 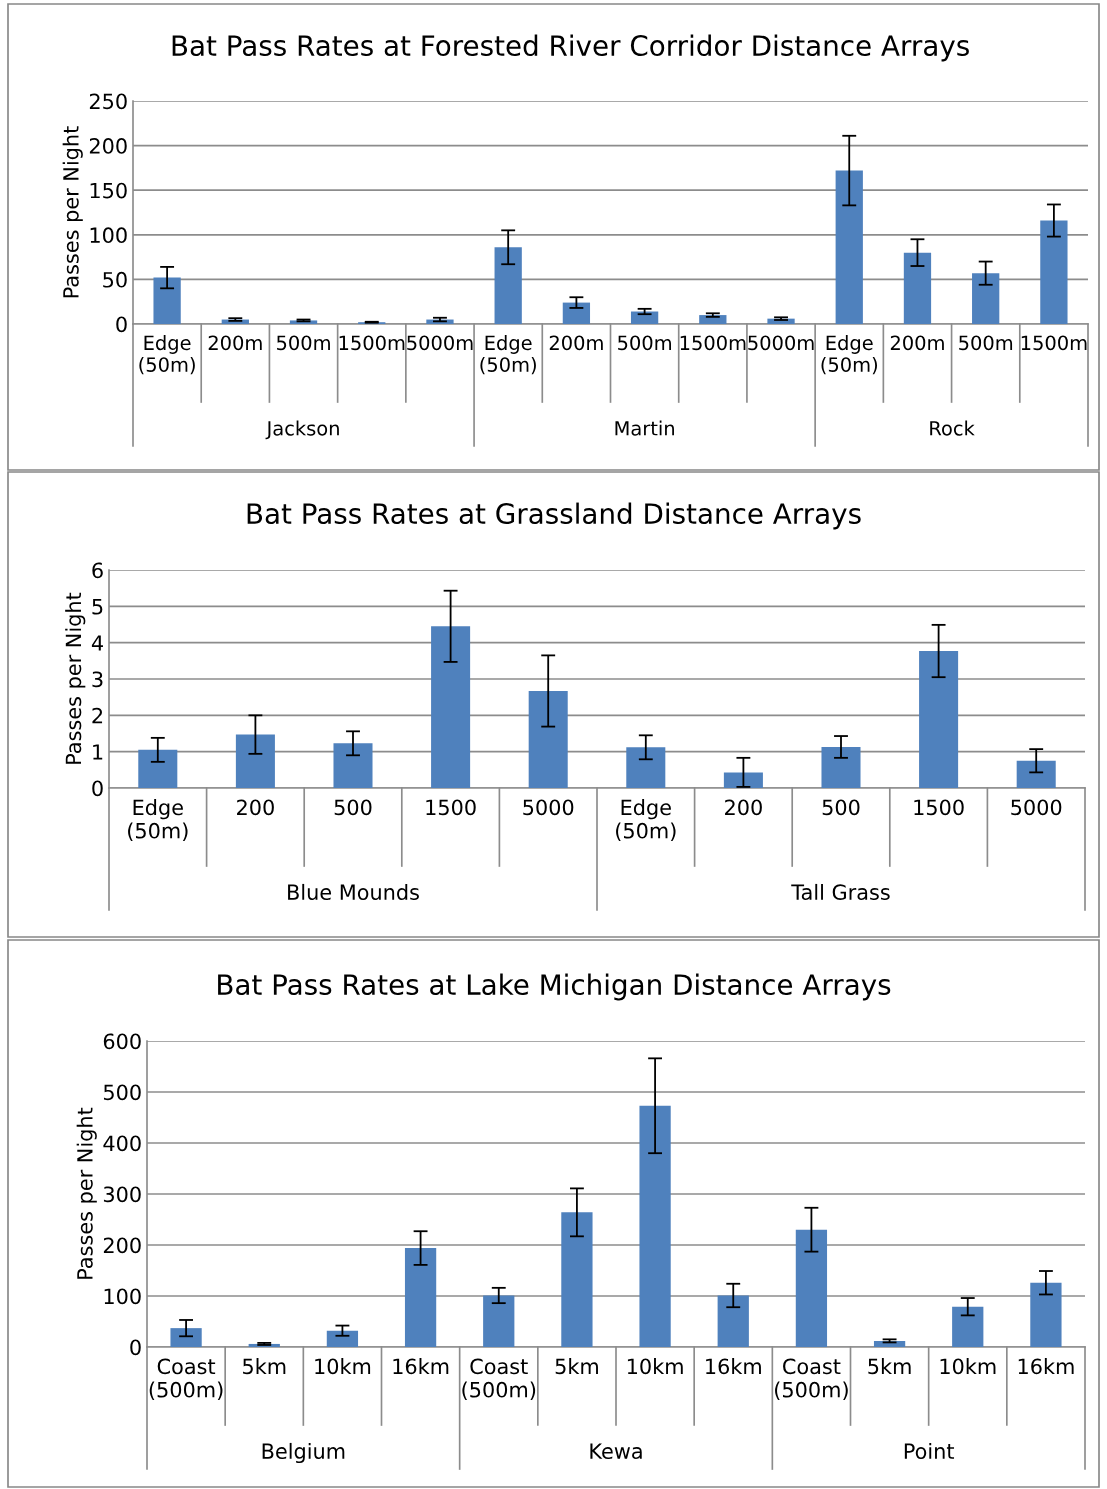 What do you see at coordinates (554, 516) in the screenshot?
I see `chart-title: Bat Pass Rates at Grassland Distance Arrays` at bounding box center [554, 516].